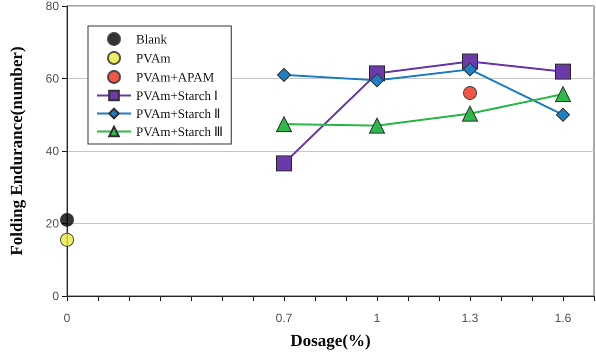 Image resolution: width=596 pixels, height=354 pixels. What do you see at coordinates (152, 39) in the screenshot?
I see `legend-label: Blank` at bounding box center [152, 39].